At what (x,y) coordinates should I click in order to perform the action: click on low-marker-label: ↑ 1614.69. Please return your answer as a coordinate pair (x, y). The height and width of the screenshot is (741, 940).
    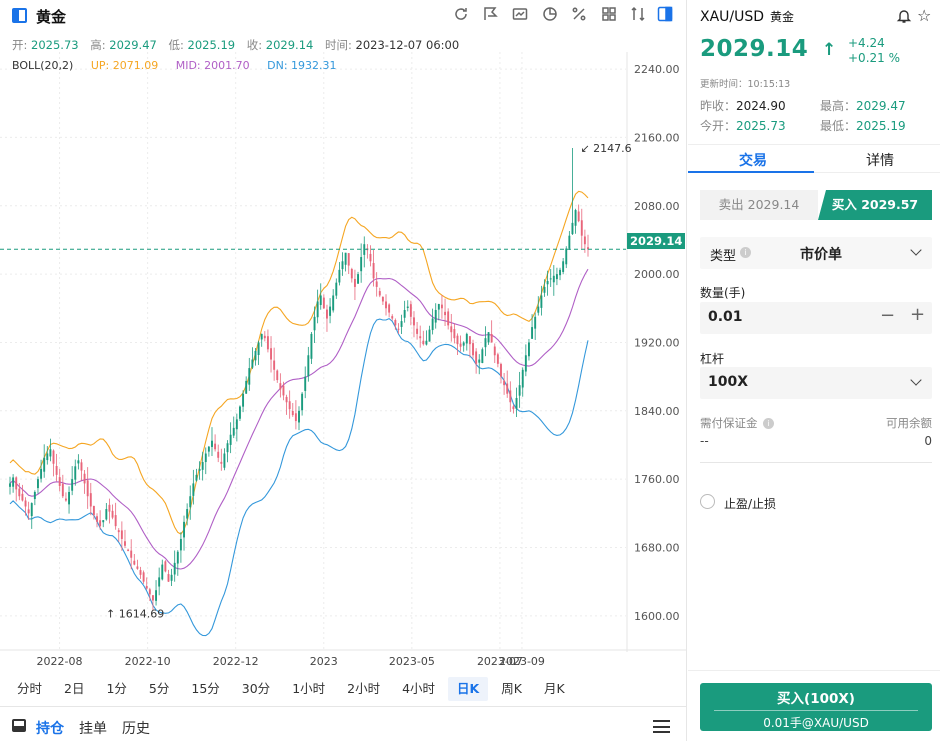
    Looking at the image, I should click on (135, 613).